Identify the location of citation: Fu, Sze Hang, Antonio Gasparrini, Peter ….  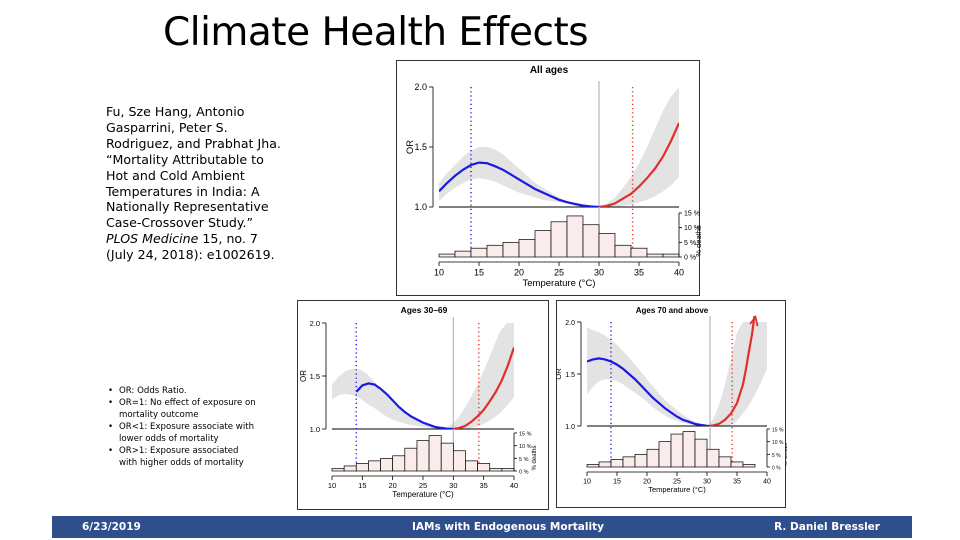
(196, 183).